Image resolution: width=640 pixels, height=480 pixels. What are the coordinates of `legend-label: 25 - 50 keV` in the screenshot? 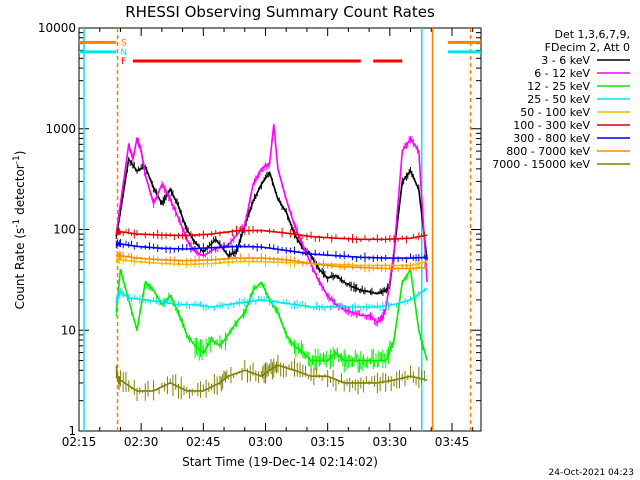 It's located at (558, 99).